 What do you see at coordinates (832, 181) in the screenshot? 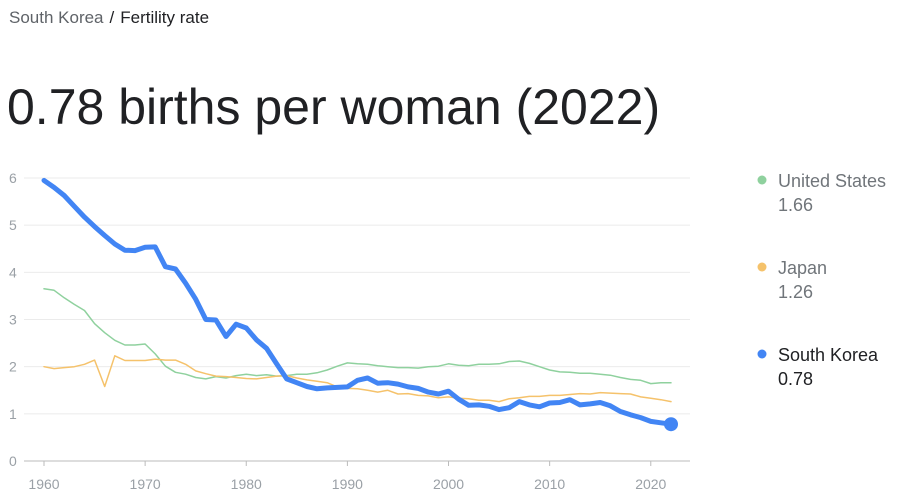
I see `legend-name: United States` at bounding box center [832, 181].